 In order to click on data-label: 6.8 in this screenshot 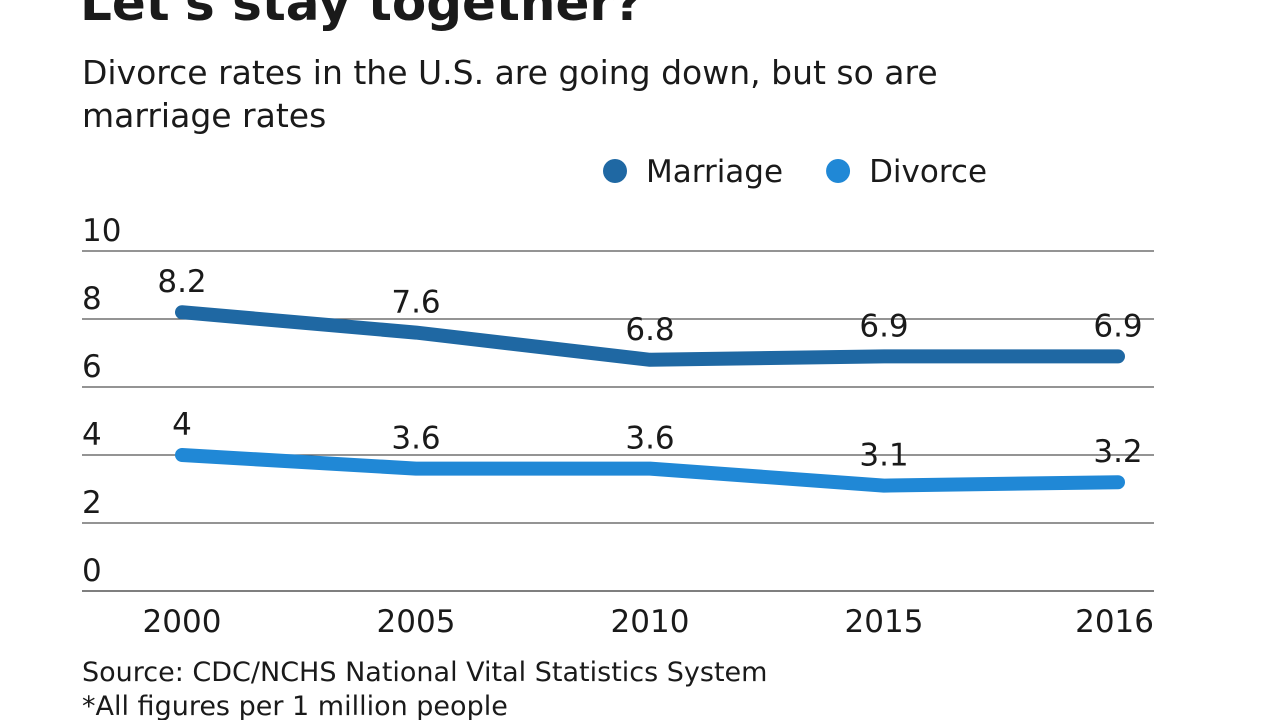, I will do `click(649, 330)`.